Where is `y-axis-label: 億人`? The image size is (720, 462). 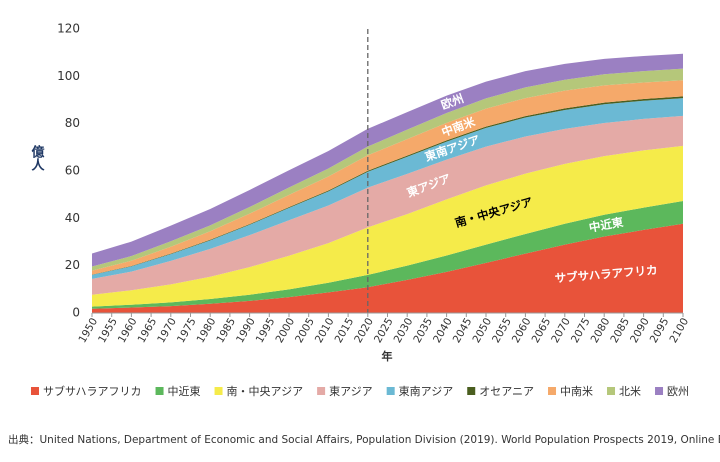
y-axis-label: 億人 is located at coordinates (37, 157).